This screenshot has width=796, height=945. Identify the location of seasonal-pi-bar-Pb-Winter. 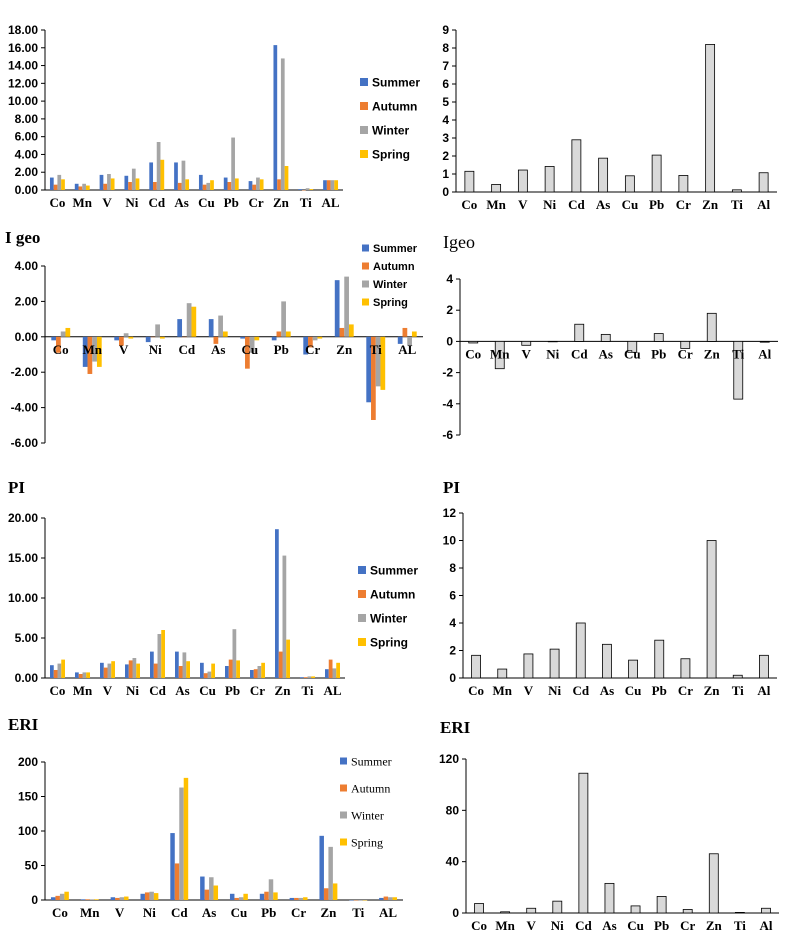
(234, 653).